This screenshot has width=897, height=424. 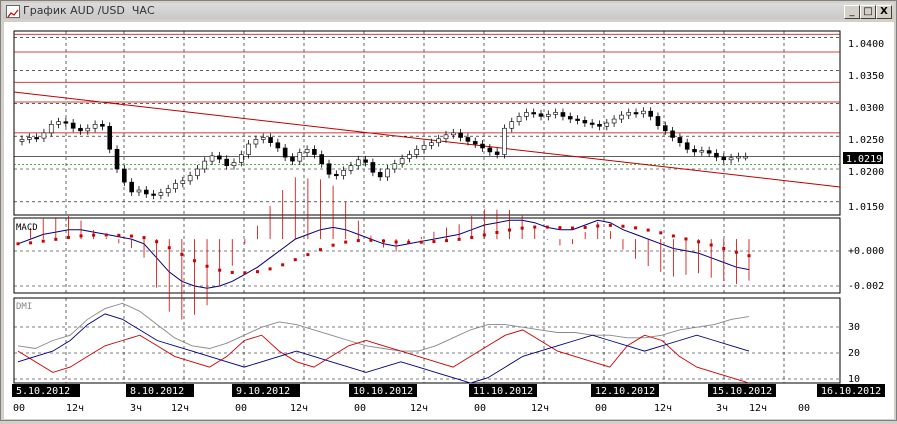 I want to click on price-tick-label: 1.0250, so click(x=866, y=140).